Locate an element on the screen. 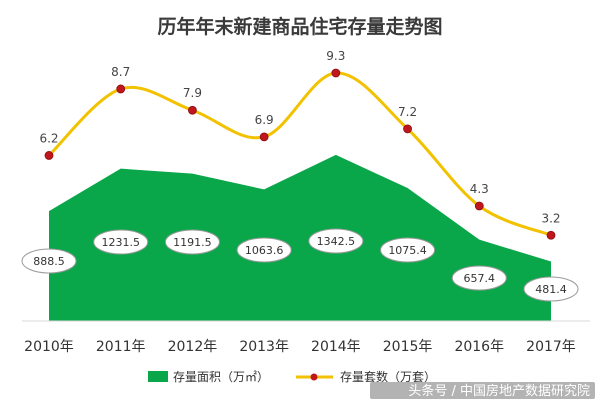 The width and height of the screenshot is (600, 401). x-tick-label-7: 2017年 is located at coordinates (551, 347).